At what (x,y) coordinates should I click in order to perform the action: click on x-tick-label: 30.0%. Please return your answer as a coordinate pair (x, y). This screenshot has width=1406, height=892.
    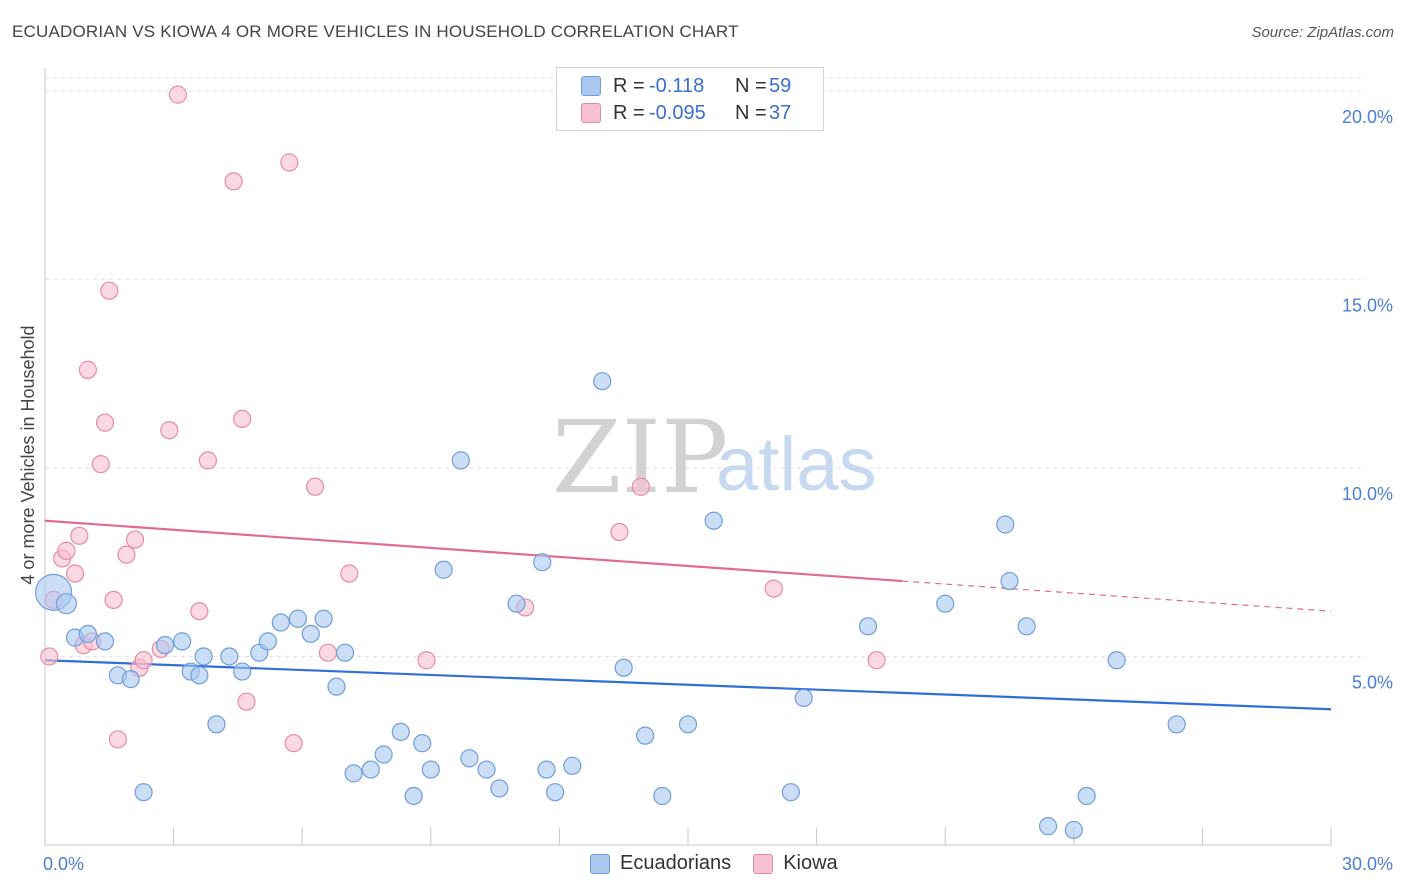
    Looking at the image, I should click on (1367, 864).